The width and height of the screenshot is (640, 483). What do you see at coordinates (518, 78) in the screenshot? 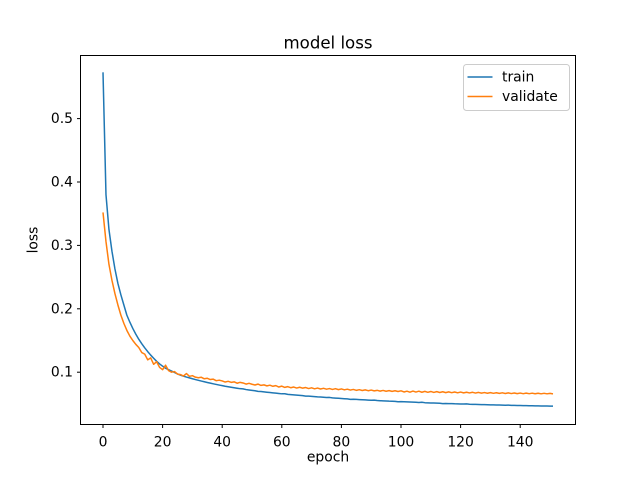
I see `legend-train-label: train` at bounding box center [518, 78].